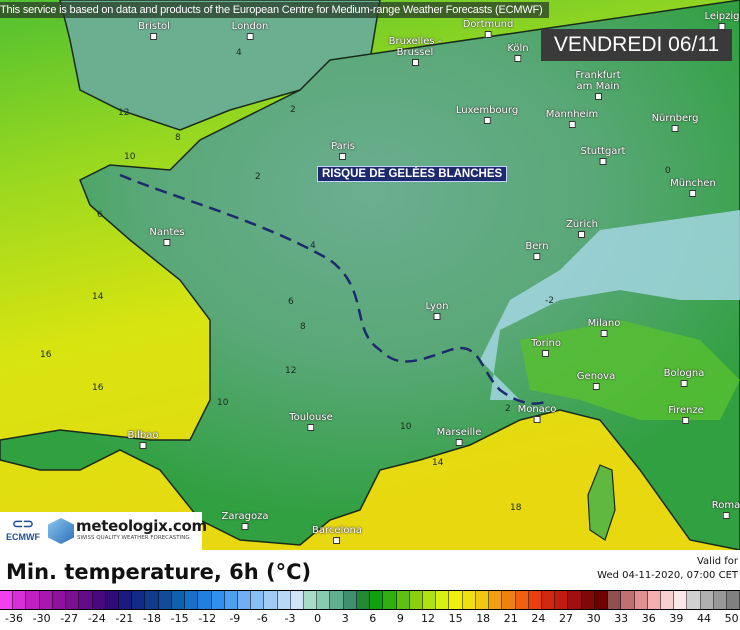 This screenshot has width=740, height=630. What do you see at coordinates (676, 618) in the screenshot?
I see `color-scale-tick-label: 39` at bounding box center [676, 618].